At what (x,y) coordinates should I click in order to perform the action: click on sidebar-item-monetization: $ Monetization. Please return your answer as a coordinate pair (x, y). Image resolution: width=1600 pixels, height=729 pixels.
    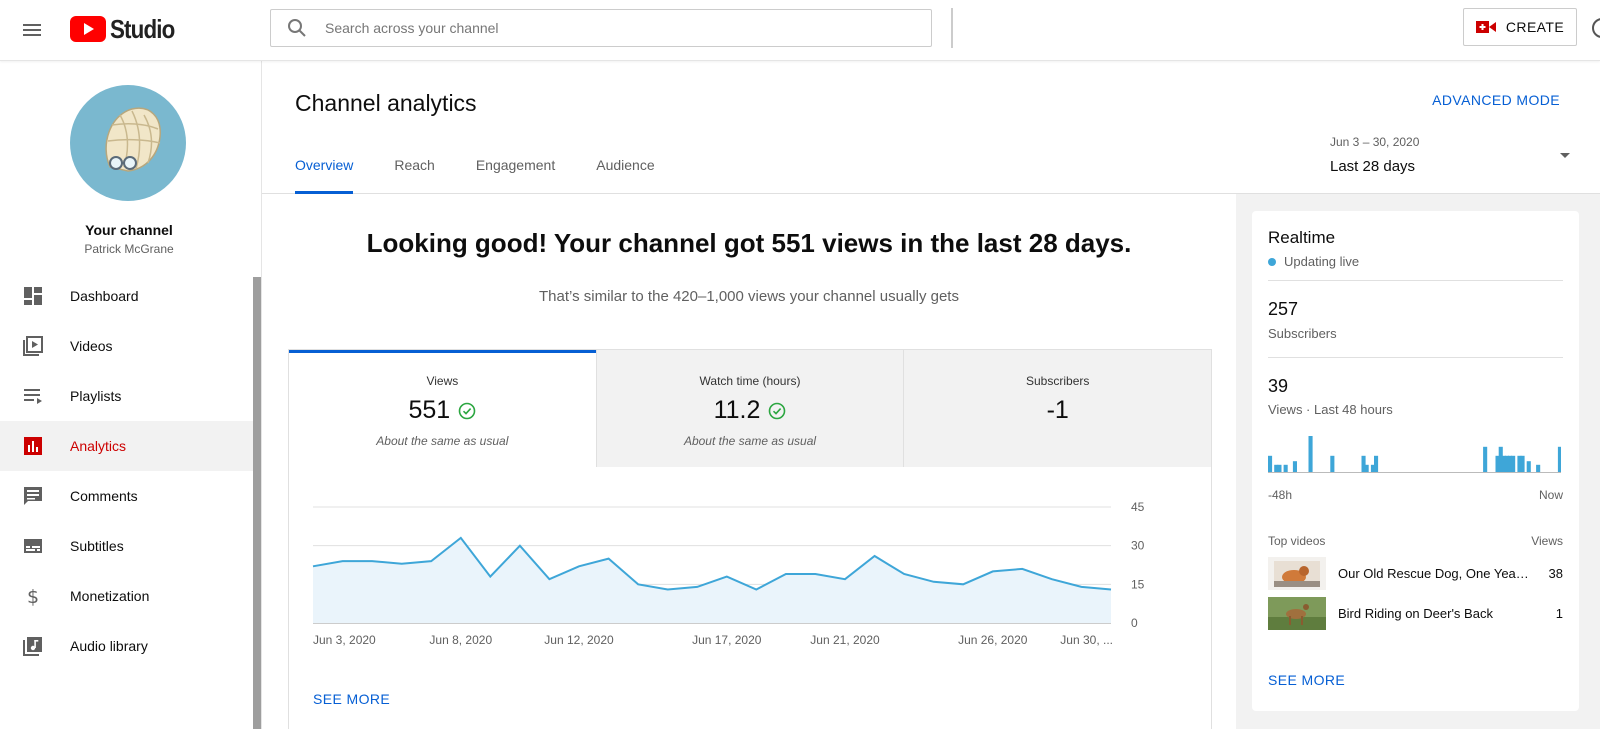
    Looking at the image, I should click on (126, 596).